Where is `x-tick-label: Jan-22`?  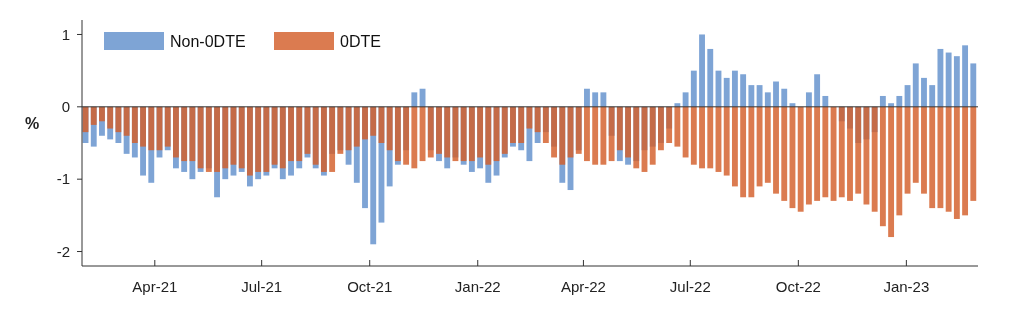 x-tick-label: Jan-22 is located at coordinates (477, 286).